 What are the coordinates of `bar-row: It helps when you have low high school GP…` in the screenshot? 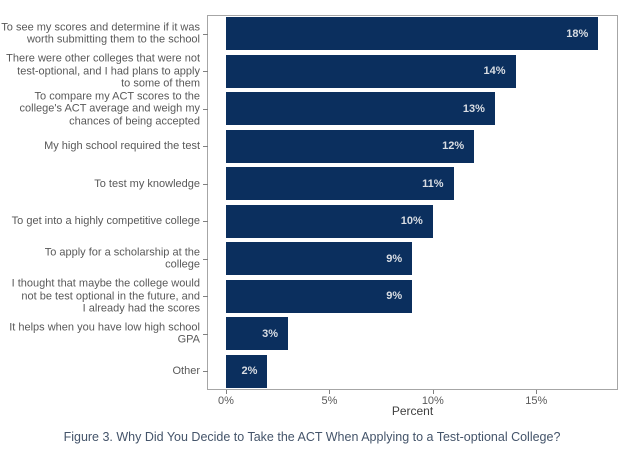 It's located at (312, 334).